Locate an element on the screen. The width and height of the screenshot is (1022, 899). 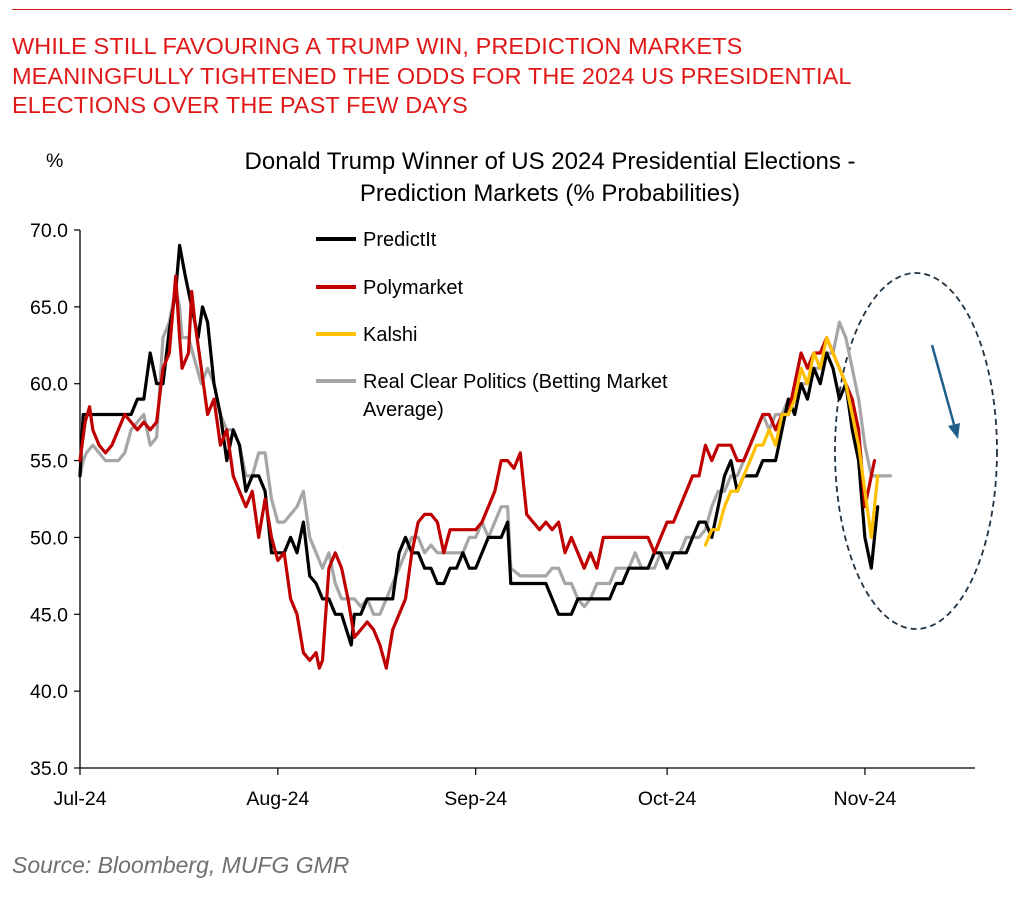
y-tick-label: 45.0 is located at coordinates (49, 615).